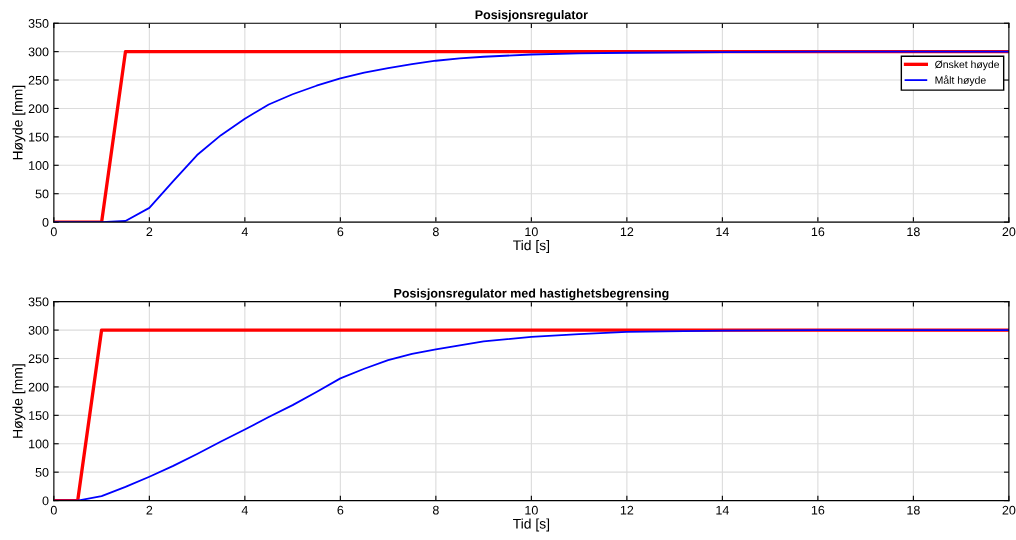 The image size is (1016, 540). What do you see at coordinates (967, 65) in the screenshot?
I see `legend-label: Ønsket høyde` at bounding box center [967, 65].